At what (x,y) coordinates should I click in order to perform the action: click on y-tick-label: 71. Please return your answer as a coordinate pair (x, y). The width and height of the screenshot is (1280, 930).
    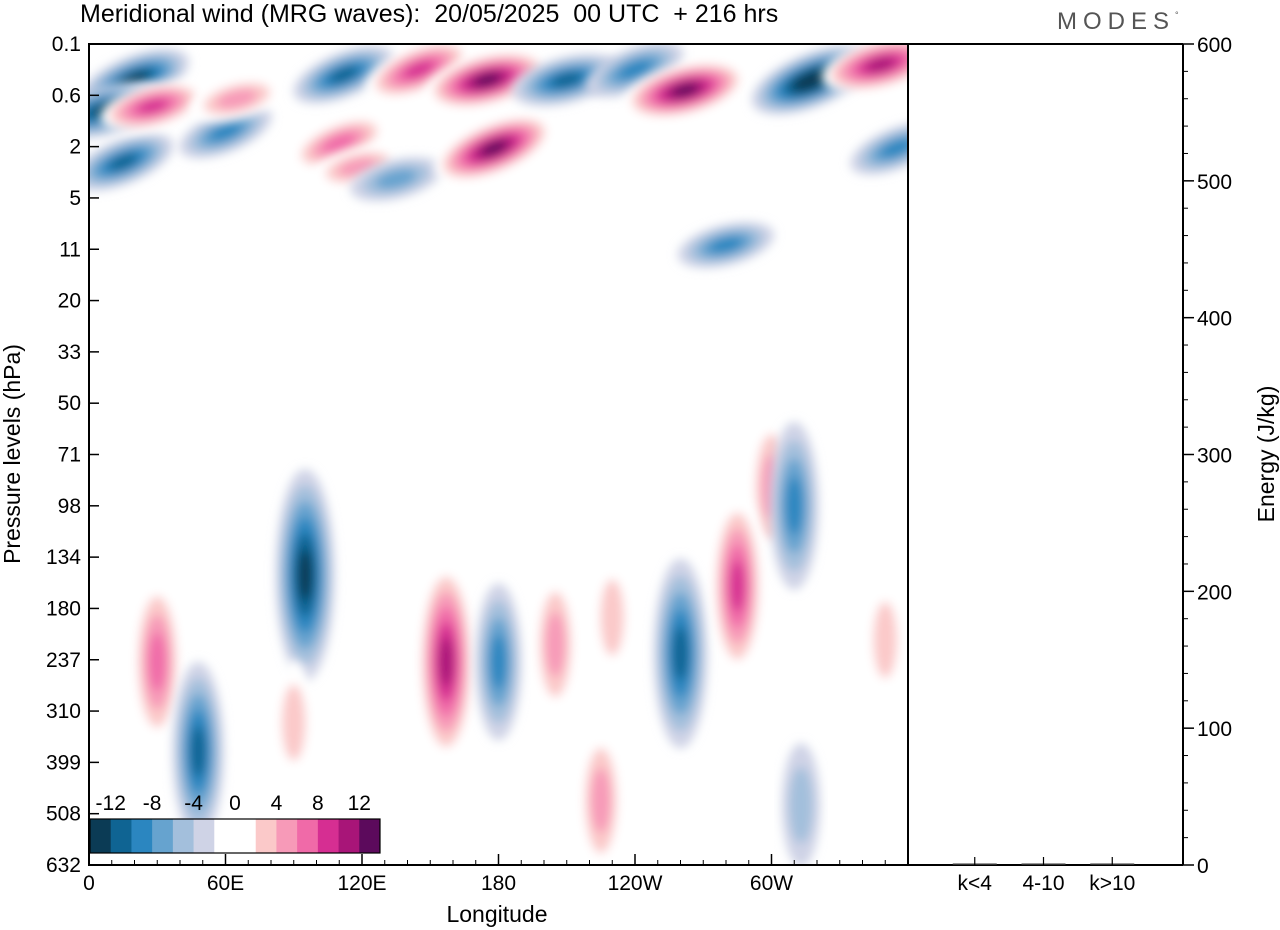
    Looking at the image, I should click on (69, 455).